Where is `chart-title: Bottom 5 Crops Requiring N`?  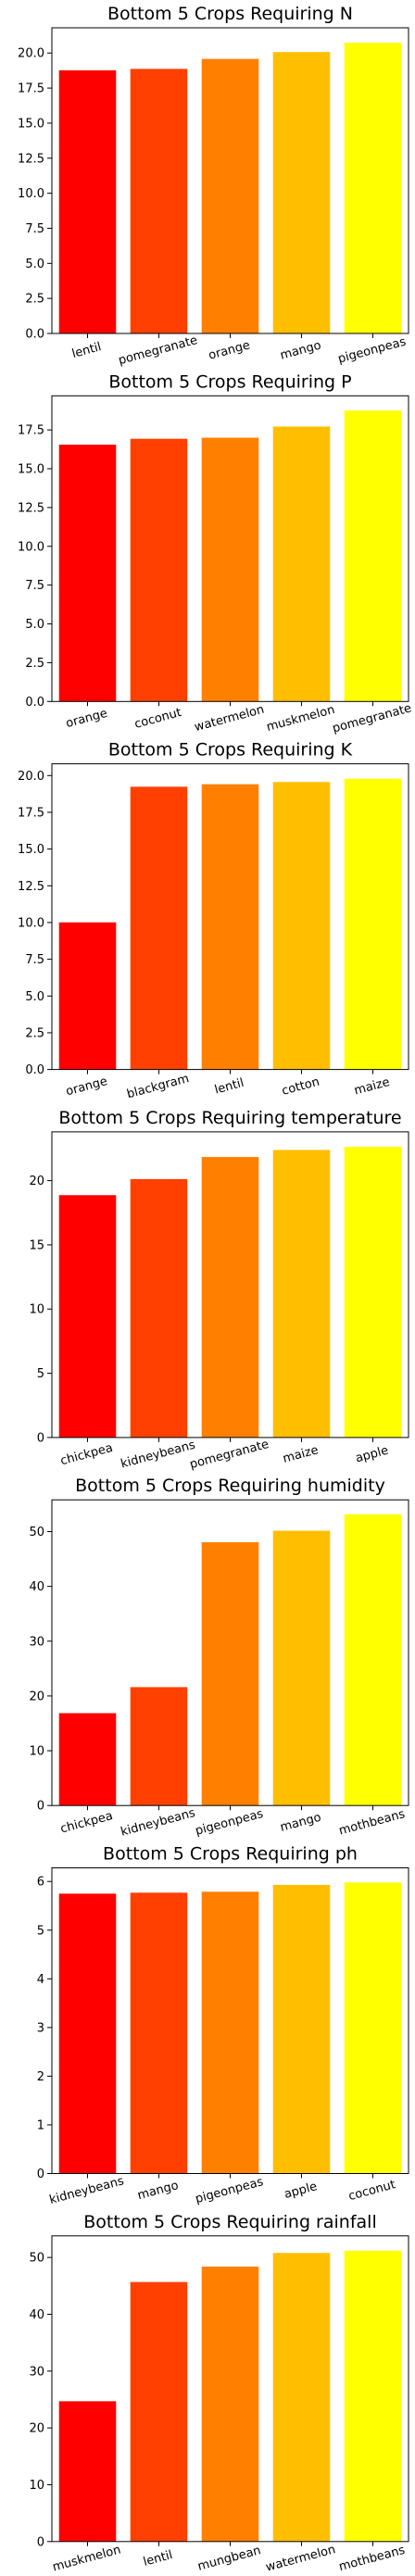
chart-title: Bottom 5 Crops Requiring N is located at coordinates (230, 14).